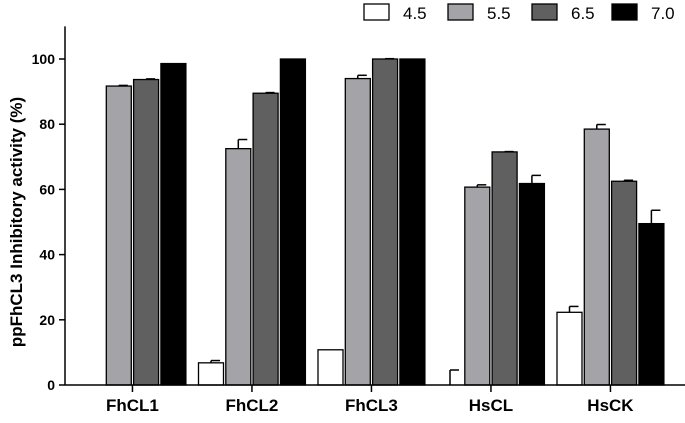 The image size is (685, 423). I want to click on bar-FhCL2-4.5, so click(211, 374).